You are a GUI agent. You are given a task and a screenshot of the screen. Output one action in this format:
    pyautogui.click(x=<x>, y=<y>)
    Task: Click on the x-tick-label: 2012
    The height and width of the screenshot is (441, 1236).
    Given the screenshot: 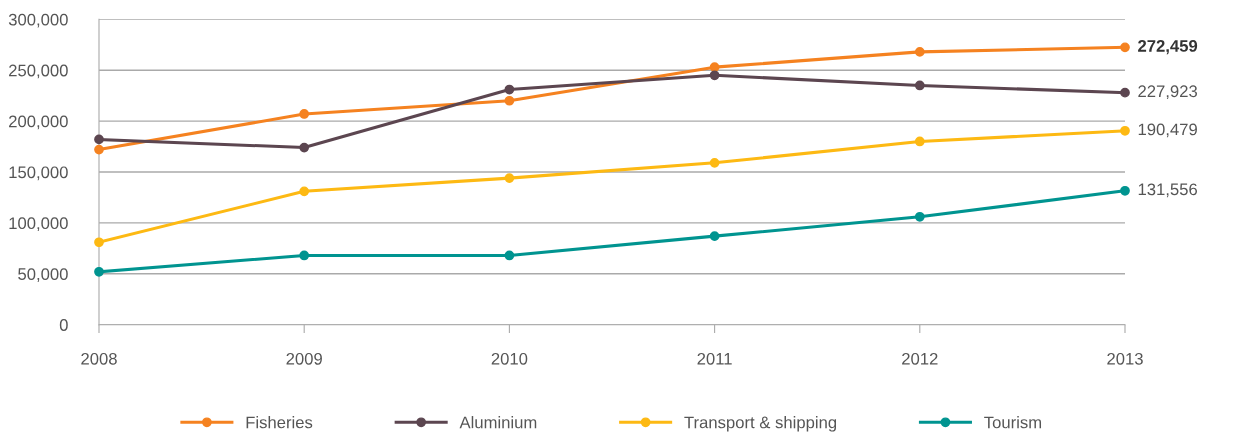 What is the action you would take?
    pyautogui.click(x=920, y=358)
    